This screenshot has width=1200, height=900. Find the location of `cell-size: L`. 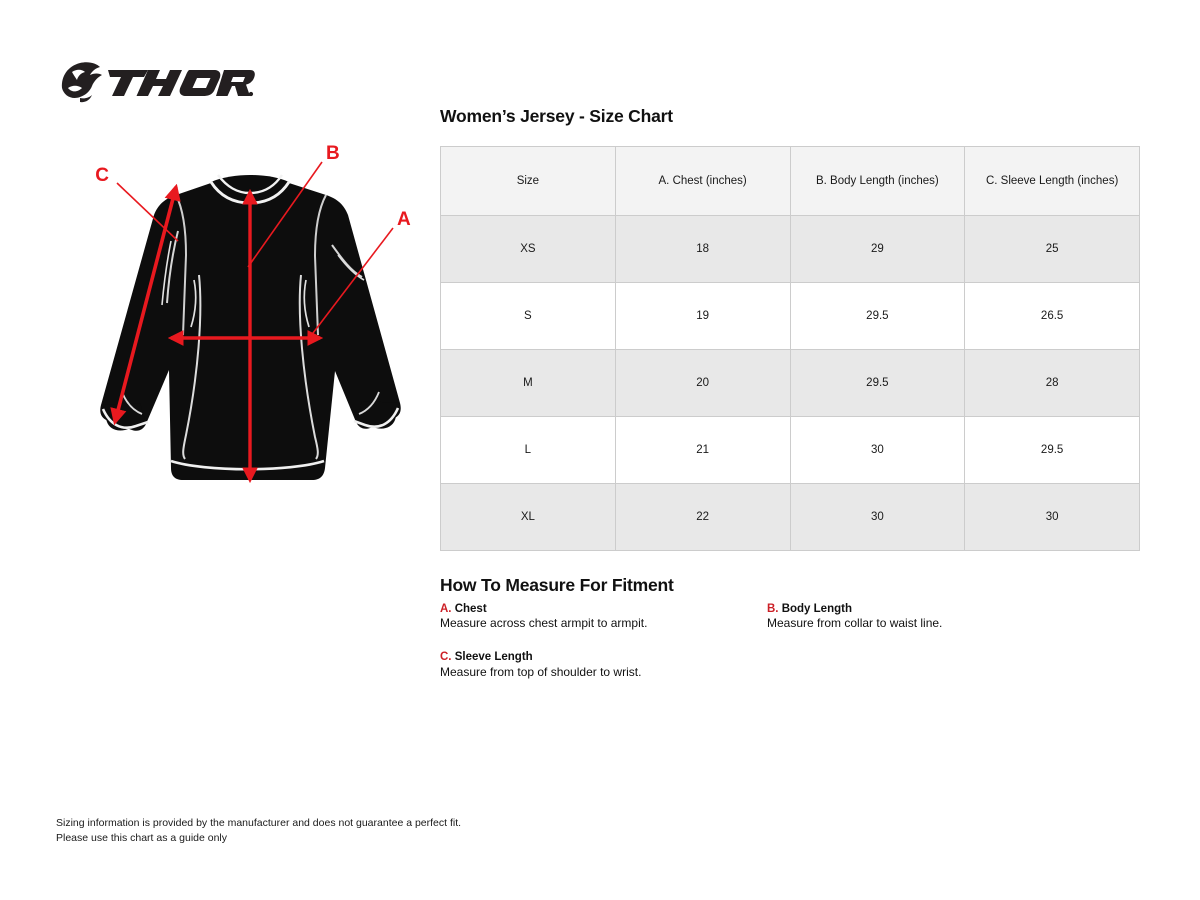

cell-size: L is located at coordinates (528, 450).